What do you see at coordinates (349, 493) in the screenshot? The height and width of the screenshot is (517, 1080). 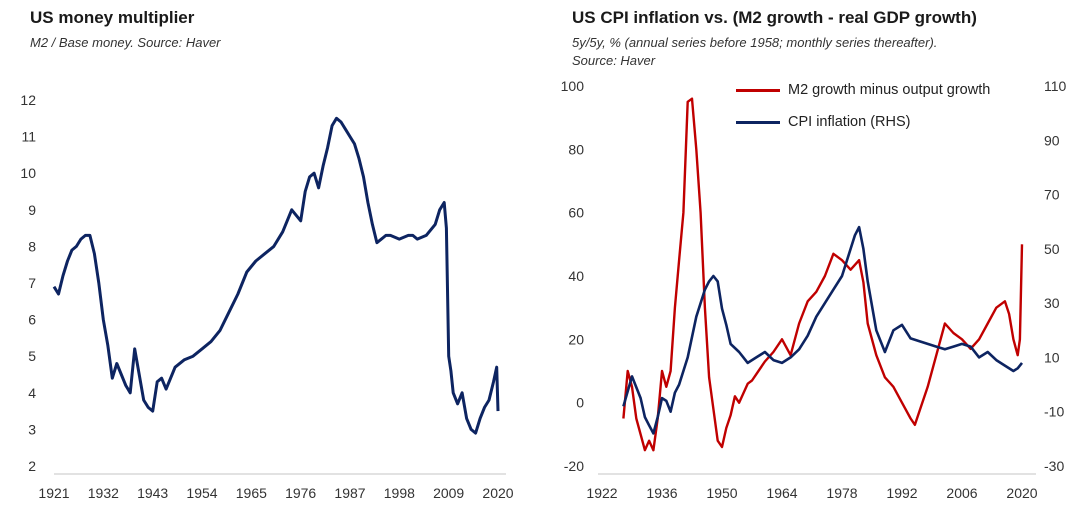 I see `x-tick-label: 1987` at bounding box center [349, 493].